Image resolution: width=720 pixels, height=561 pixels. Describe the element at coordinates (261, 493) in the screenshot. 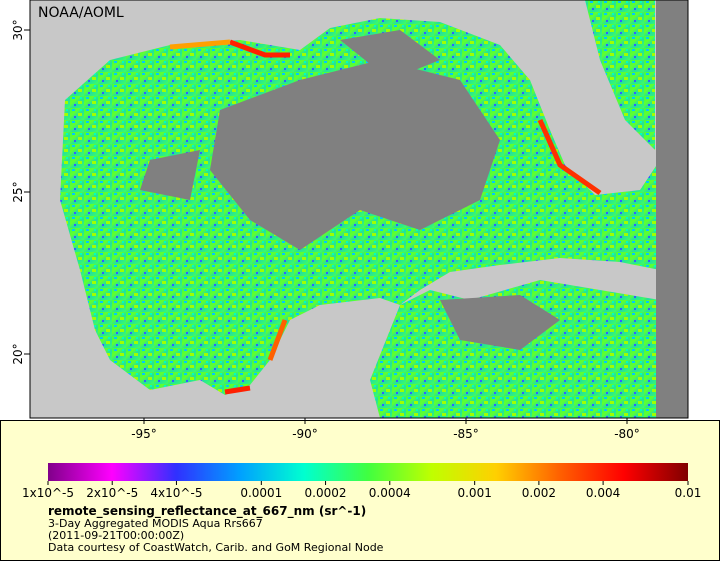

I see `colorbar-label: 0.0001` at that location.